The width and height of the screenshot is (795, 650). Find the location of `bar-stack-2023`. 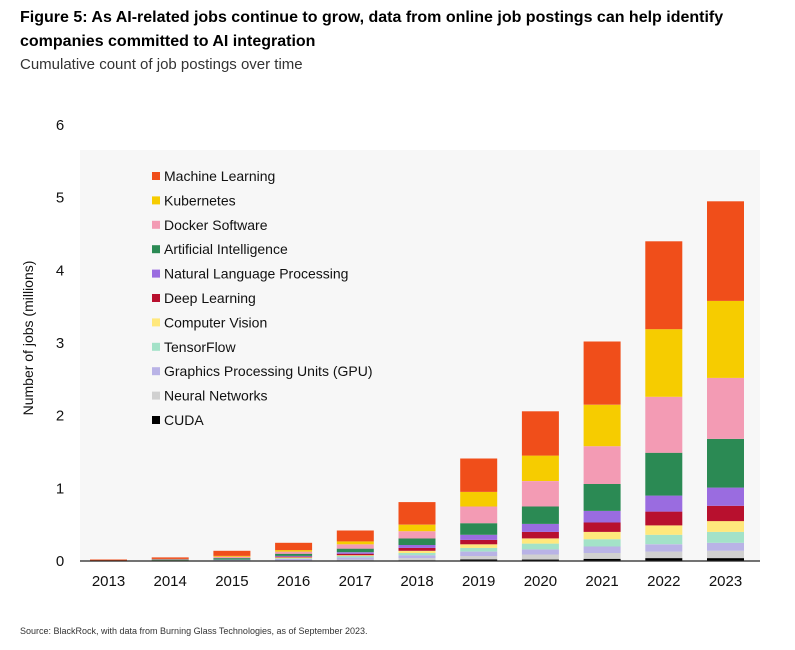

bar-stack-2023 is located at coordinates (725, 381).